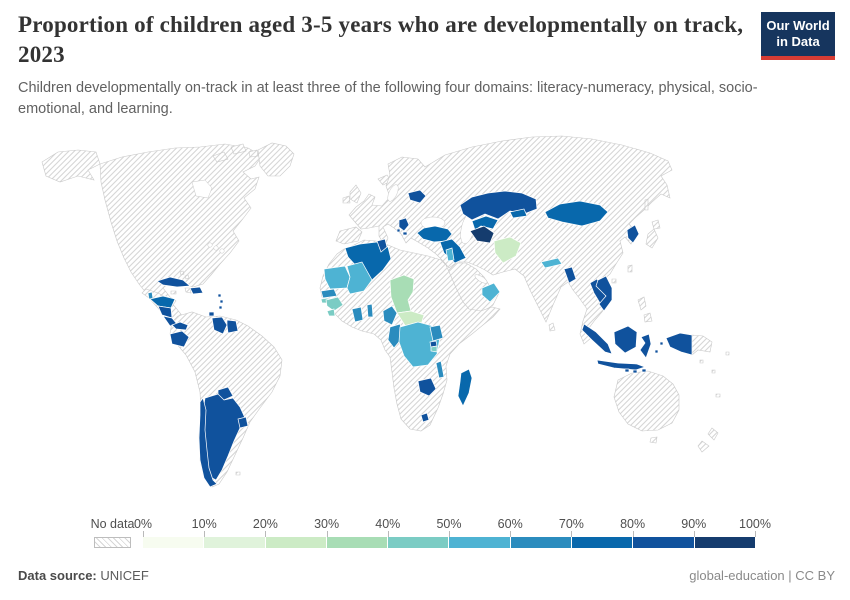 The image size is (850, 600). Describe the element at coordinates (204, 524) in the screenshot. I see `legend-tick-label: 10%` at that location.